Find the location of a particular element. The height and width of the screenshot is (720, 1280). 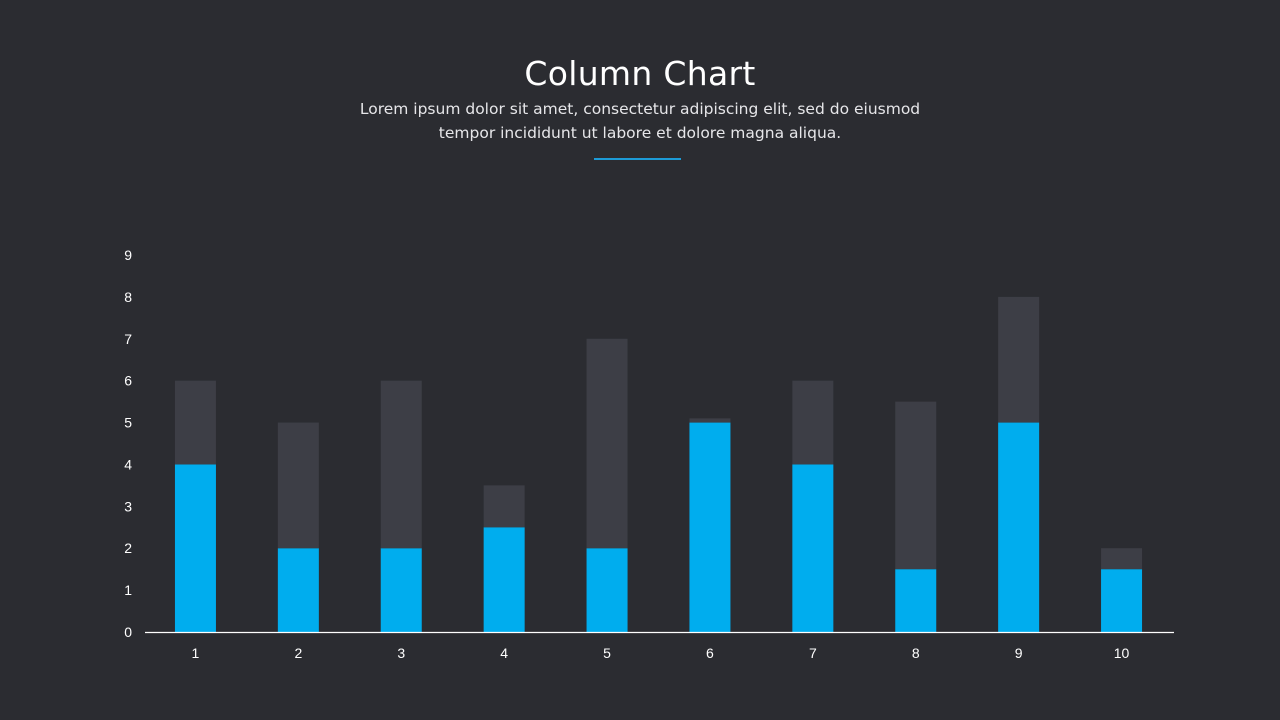

y-tick-label: 6 is located at coordinates (128, 381).